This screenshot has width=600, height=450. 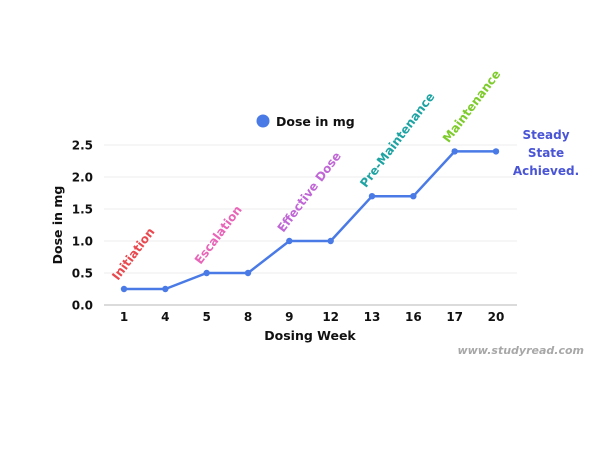 I want to click on phase-label: Effective Dose, so click(x=309, y=192).